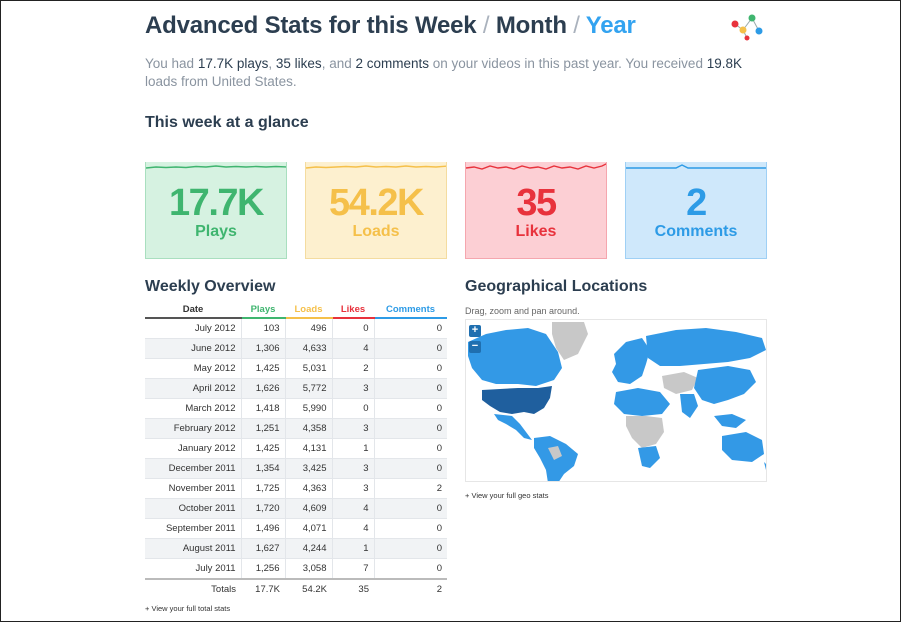 This screenshot has width=903, height=624. Describe the element at coordinates (724, 63) in the screenshot. I see `summary-loads: 19.8K` at that location.